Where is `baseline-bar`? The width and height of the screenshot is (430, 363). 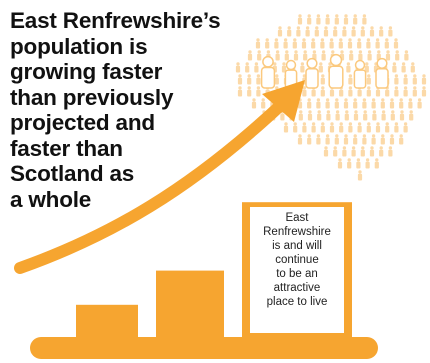 baseline-bar is located at coordinates (204, 348).